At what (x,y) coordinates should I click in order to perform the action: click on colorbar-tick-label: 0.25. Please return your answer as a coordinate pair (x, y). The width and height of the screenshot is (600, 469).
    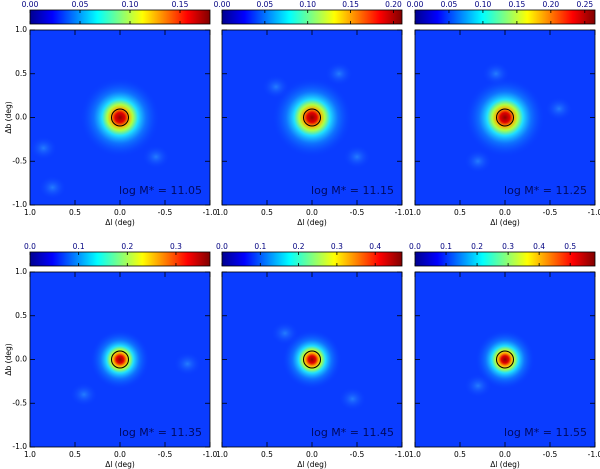
    Looking at the image, I should click on (584, 4).